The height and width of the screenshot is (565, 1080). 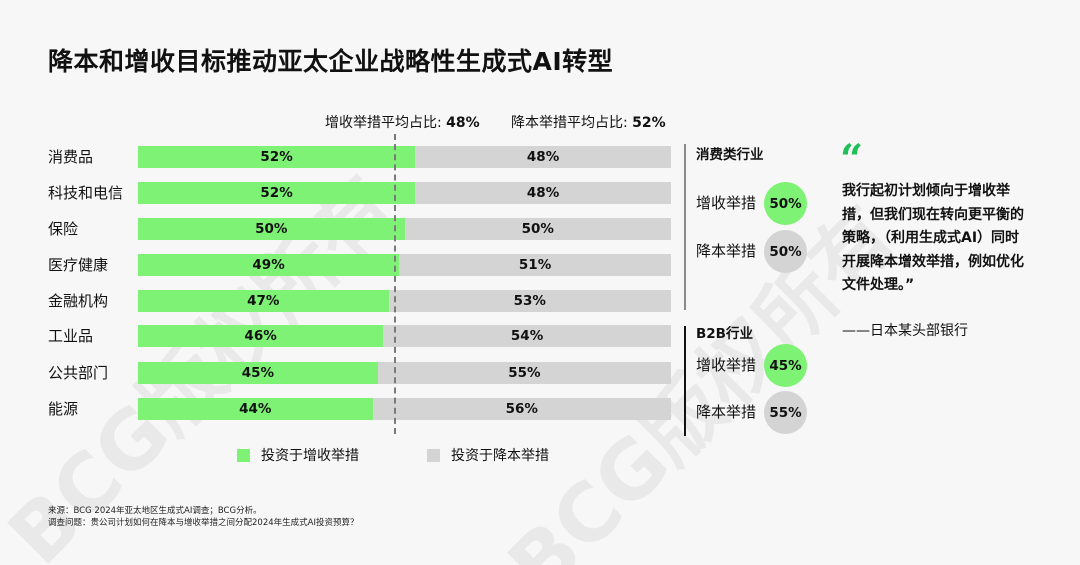 I want to click on growth-circle: 45%, so click(x=785, y=365).